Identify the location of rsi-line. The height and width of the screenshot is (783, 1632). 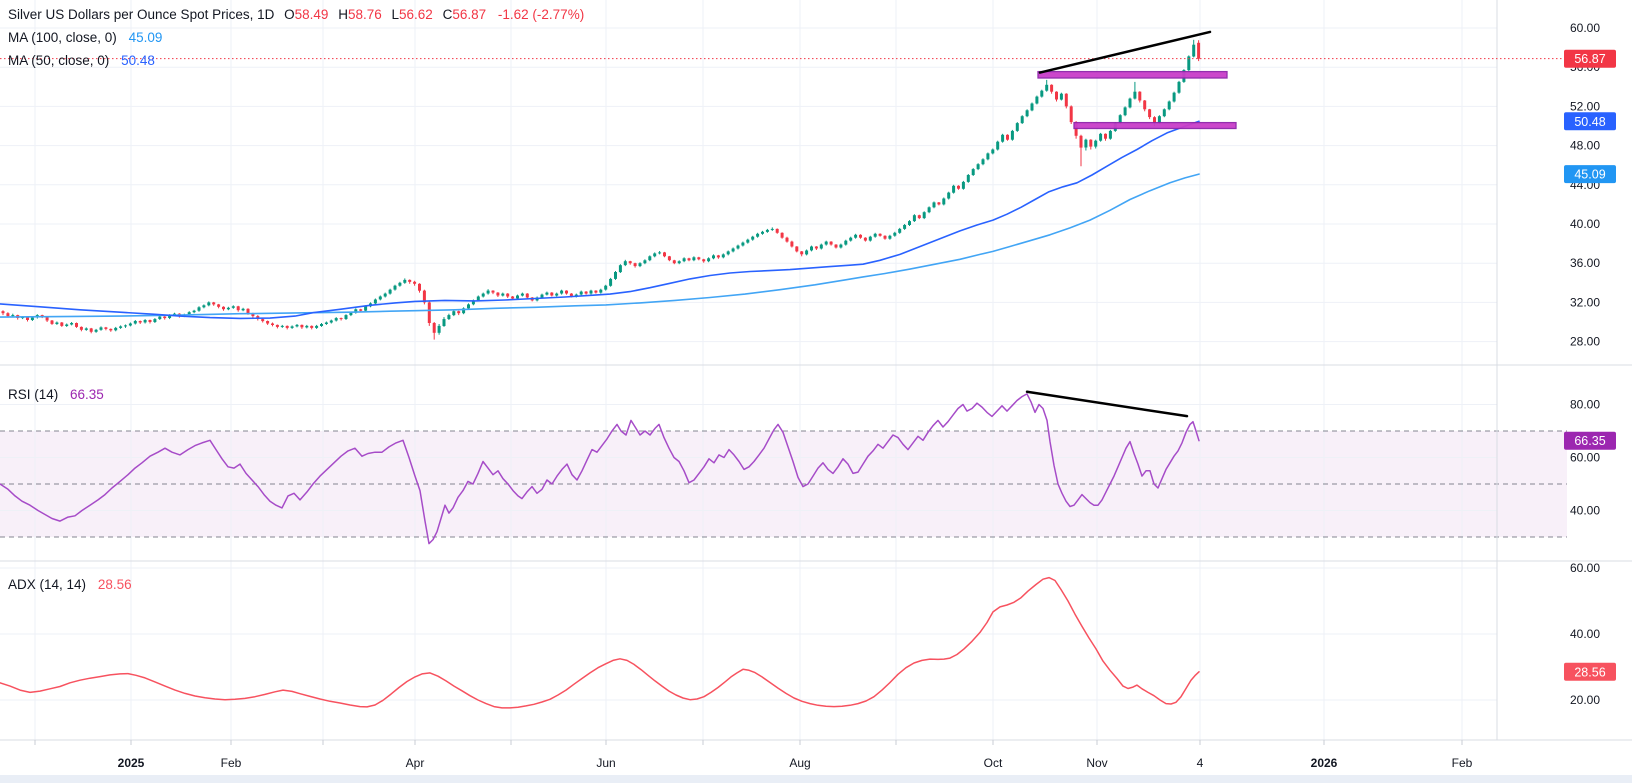
(600, 469).